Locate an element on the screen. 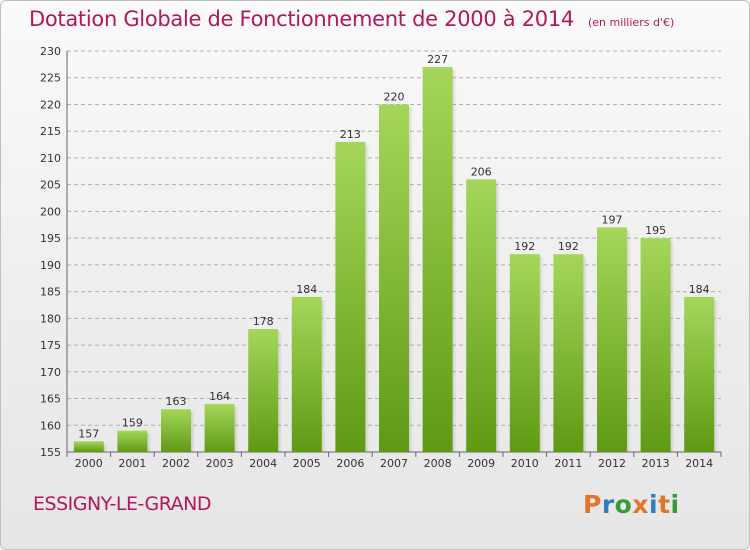  y-tick-label: 210 is located at coordinates (50, 158).